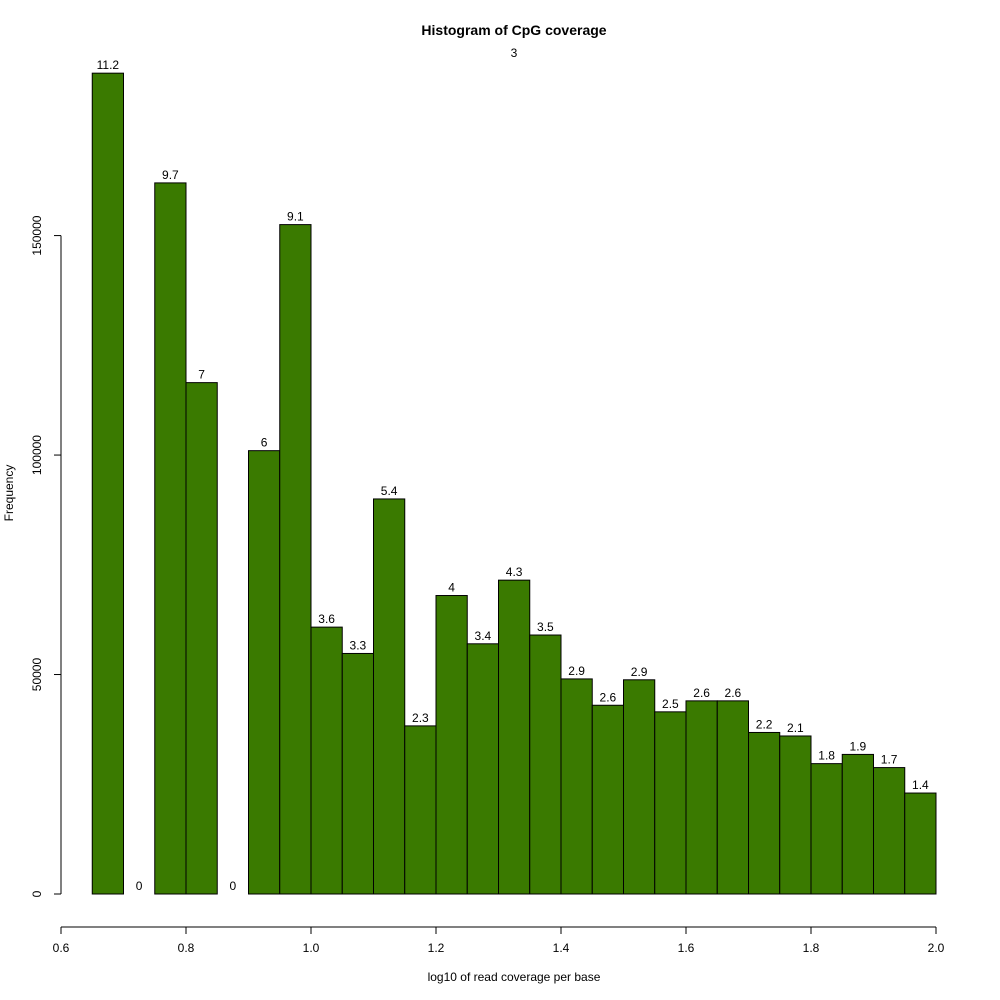 The width and height of the screenshot is (1000, 1000). What do you see at coordinates (451, 588) in the screenshot?
I see `bar-value-label: 4` at bounding box center [451, 588].